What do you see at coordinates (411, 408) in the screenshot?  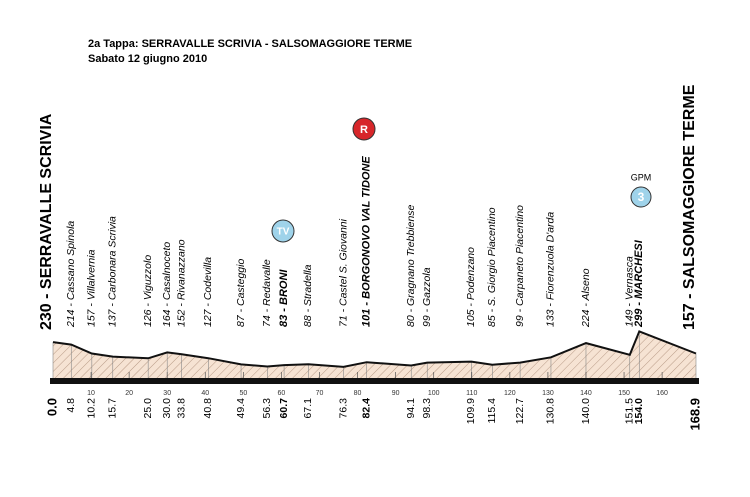 I see `km-label: 94.1` at bounding box center [411, 408].